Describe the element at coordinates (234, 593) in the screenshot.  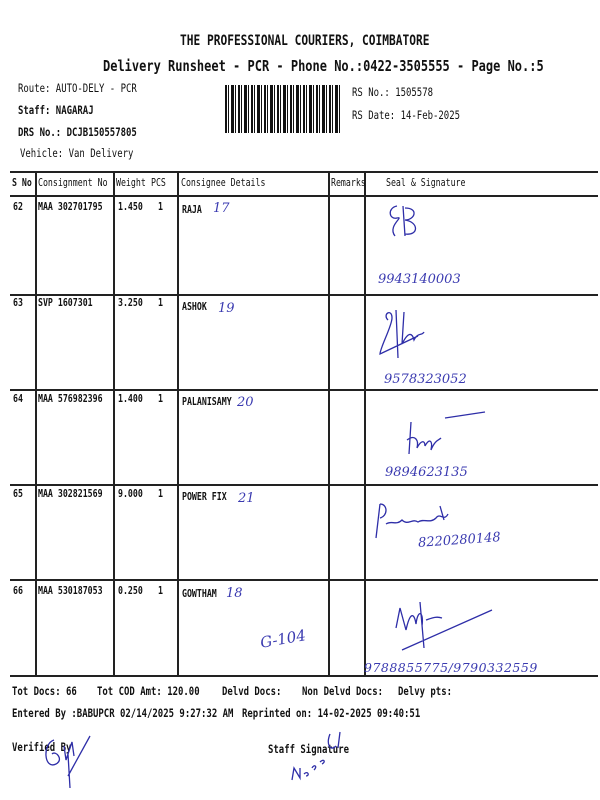
I see `handwritten-note: 18` at that location.